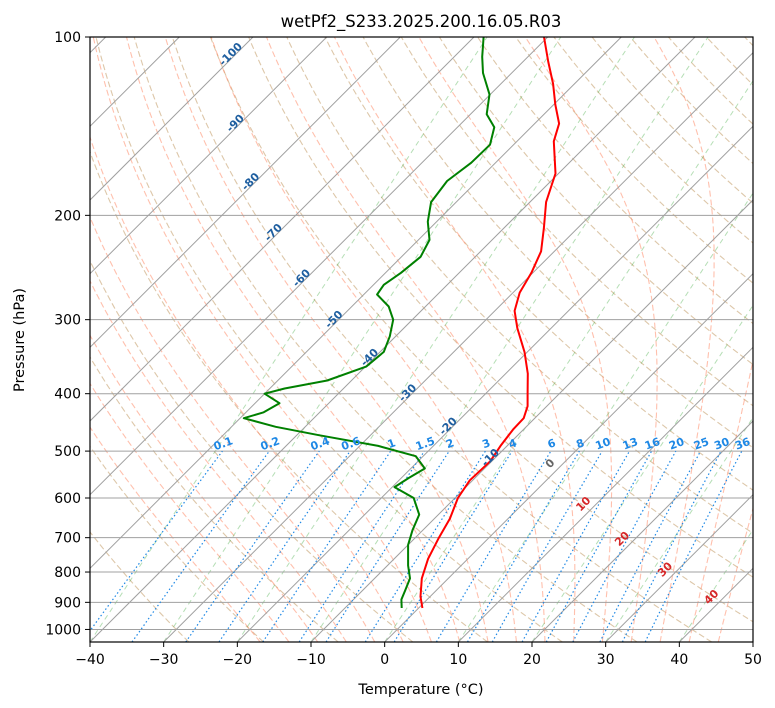 The width and height of the screenshot is (775, 708). What do you see at coordinates (67, 452) in the screenshot?
I see `y-tick-label: 500` at bounding box center [67, 452].